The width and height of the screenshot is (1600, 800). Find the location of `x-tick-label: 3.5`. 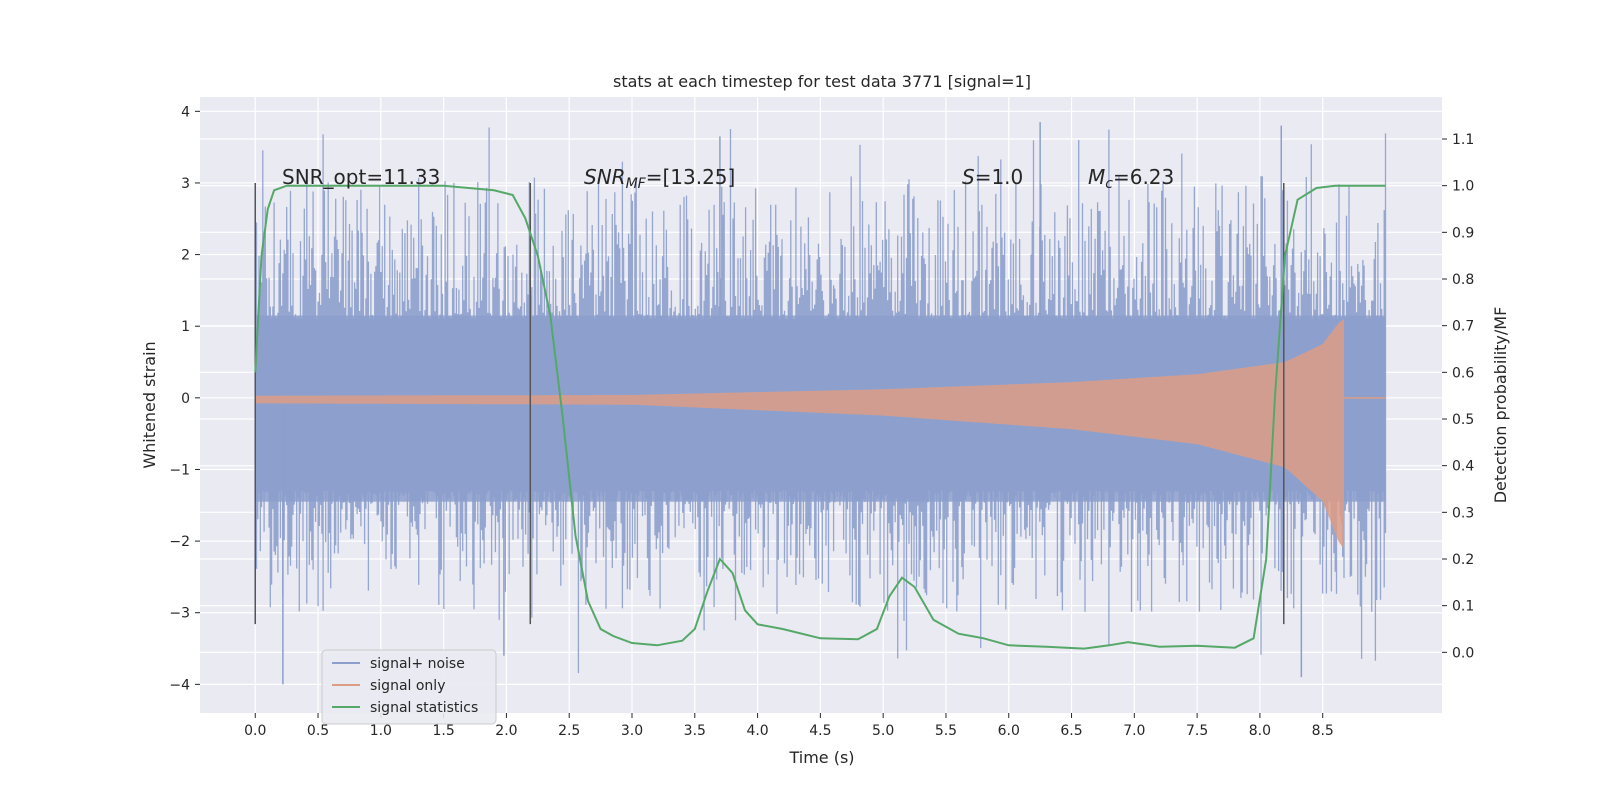

x-tick-label: 3.5 is located at coordinates (695, 731).